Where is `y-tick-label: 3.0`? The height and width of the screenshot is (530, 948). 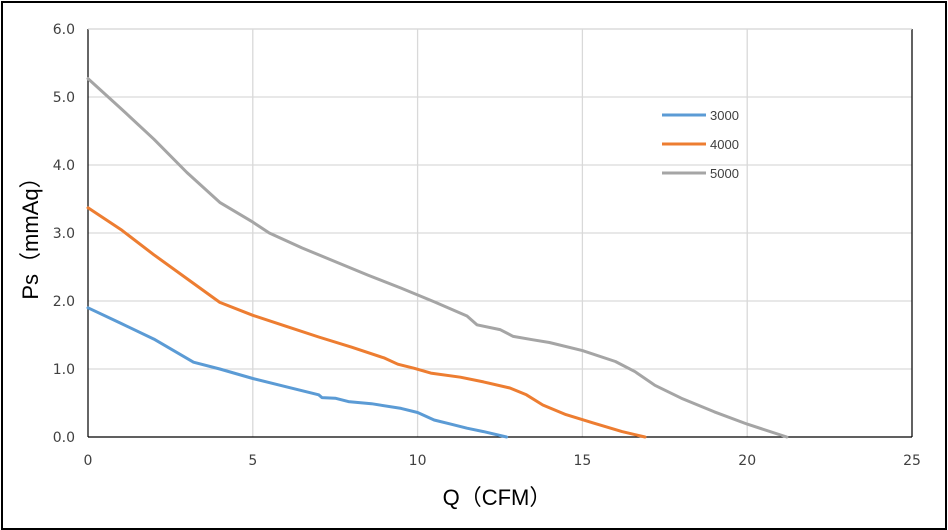 y-tick-label: 3.0 is located at coordinates (64, 234).